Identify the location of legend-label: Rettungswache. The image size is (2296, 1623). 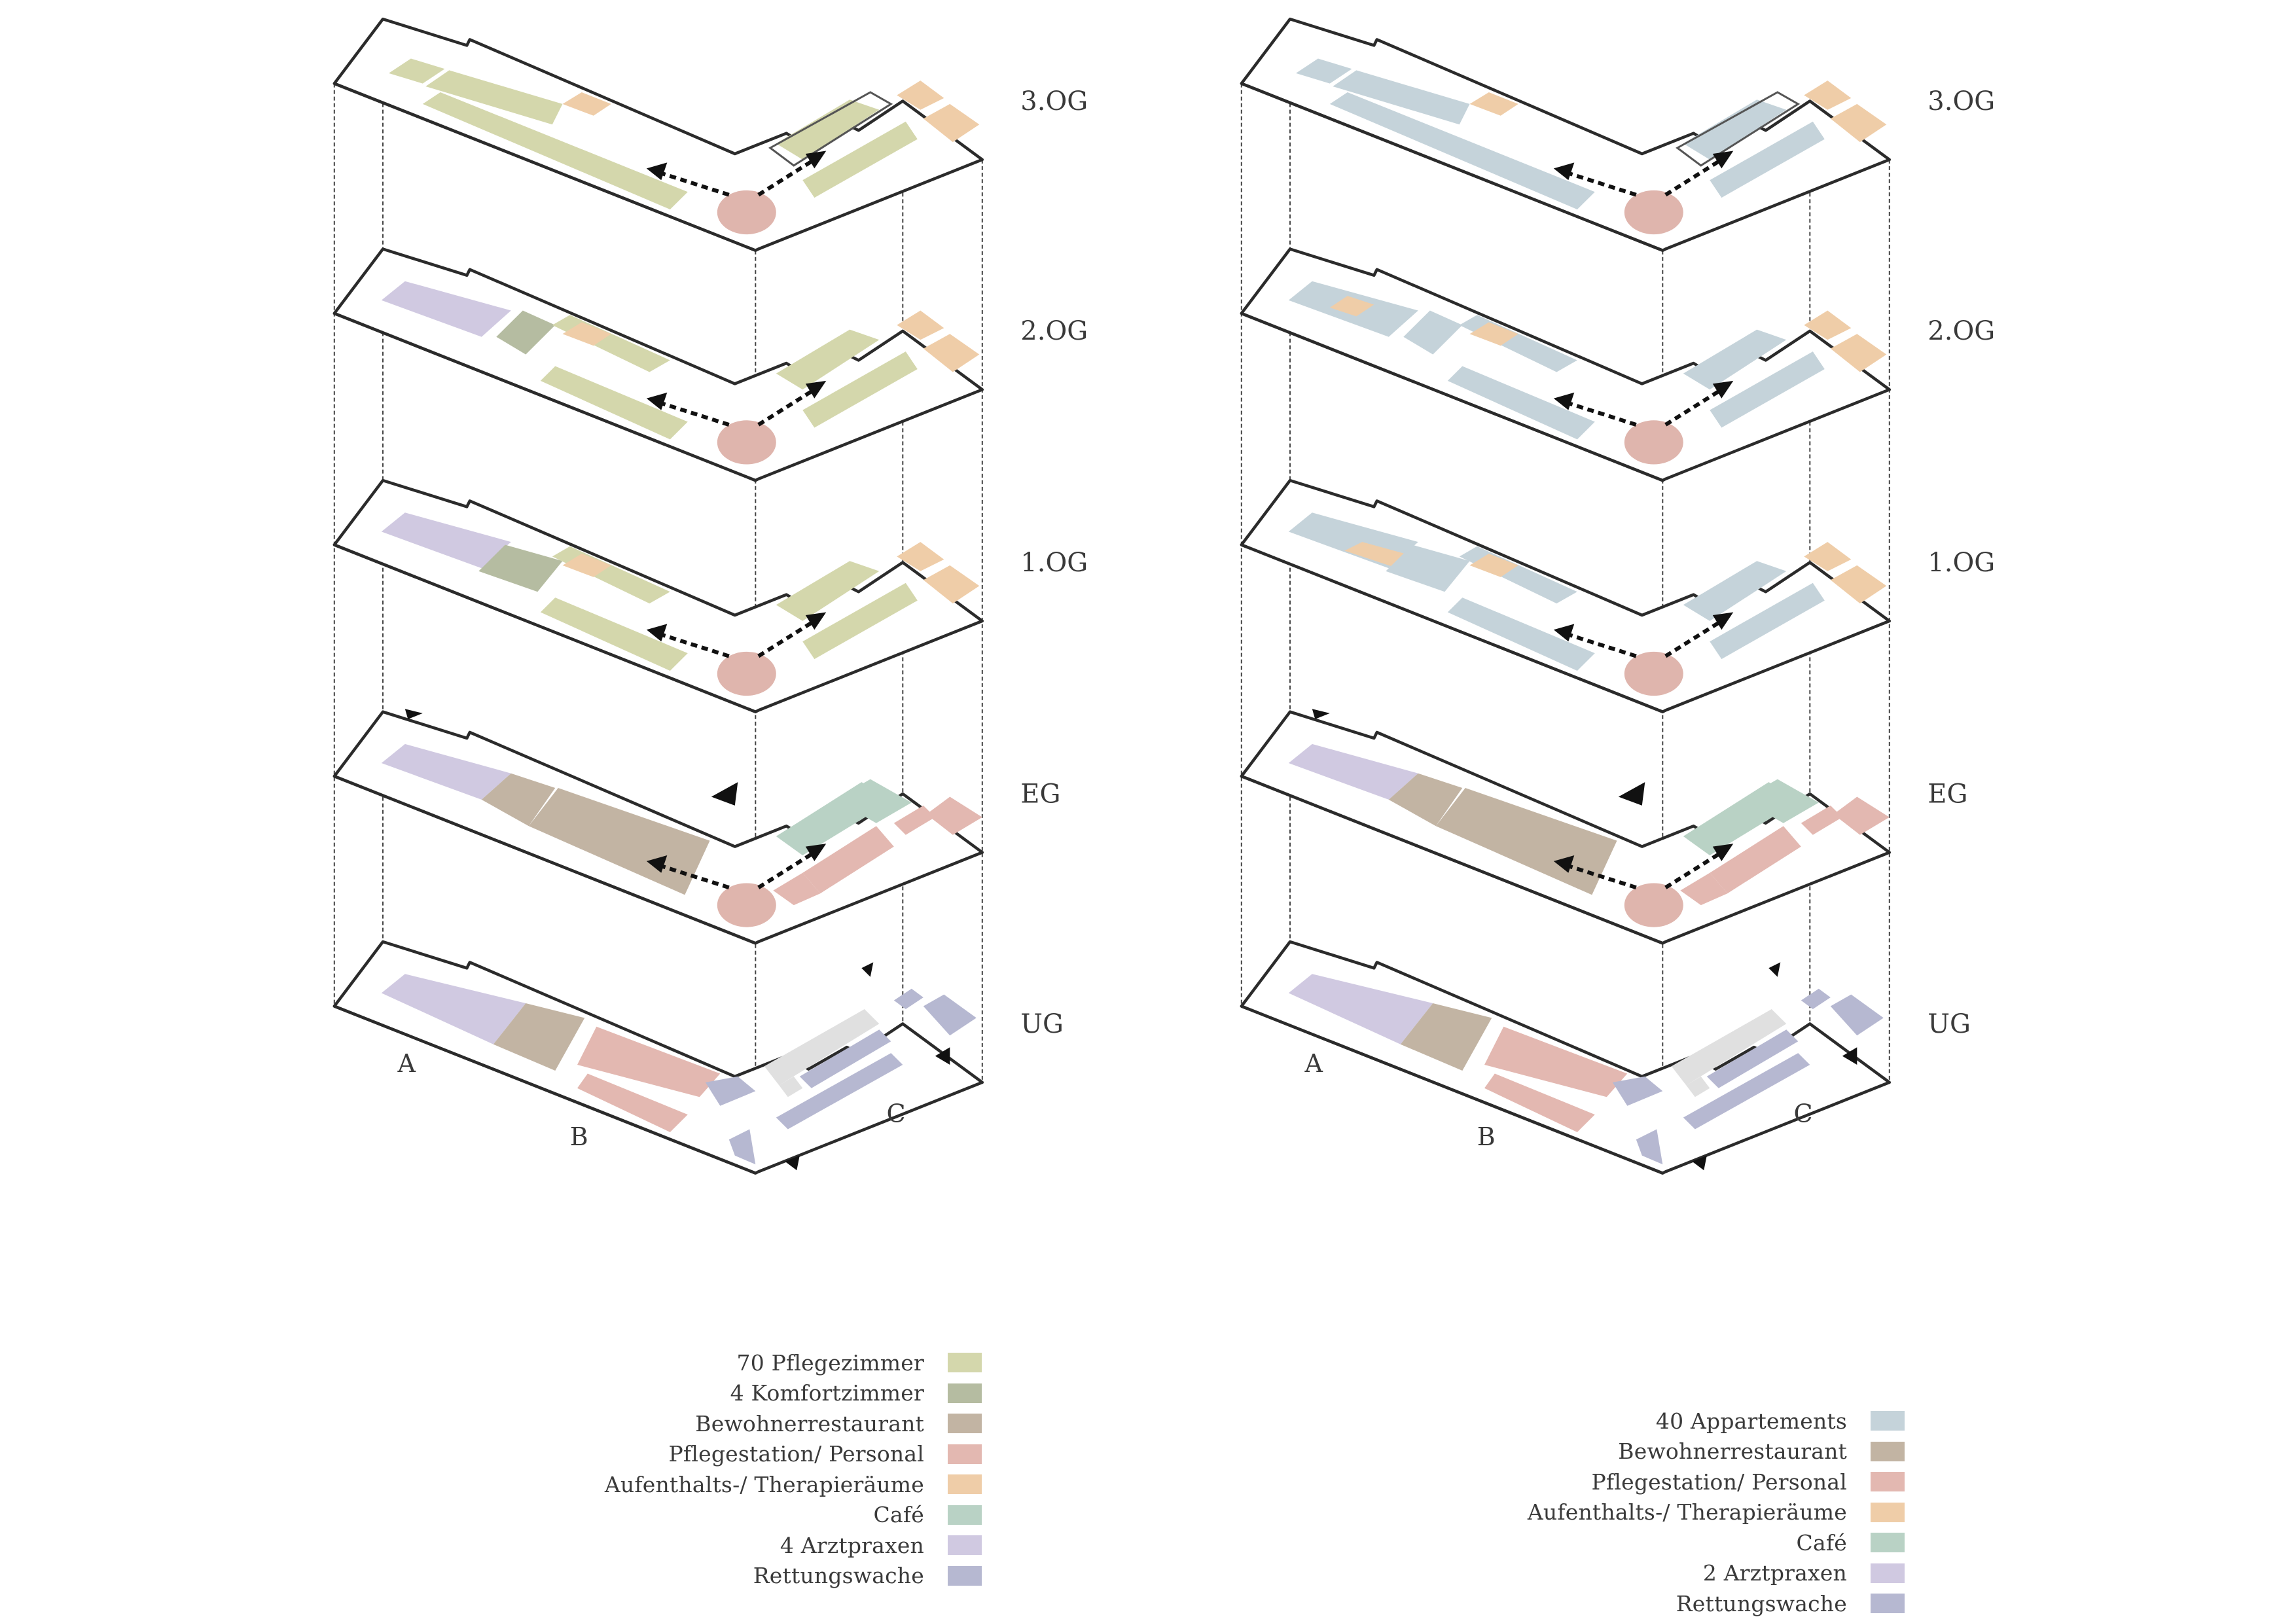
(1761, 1603).